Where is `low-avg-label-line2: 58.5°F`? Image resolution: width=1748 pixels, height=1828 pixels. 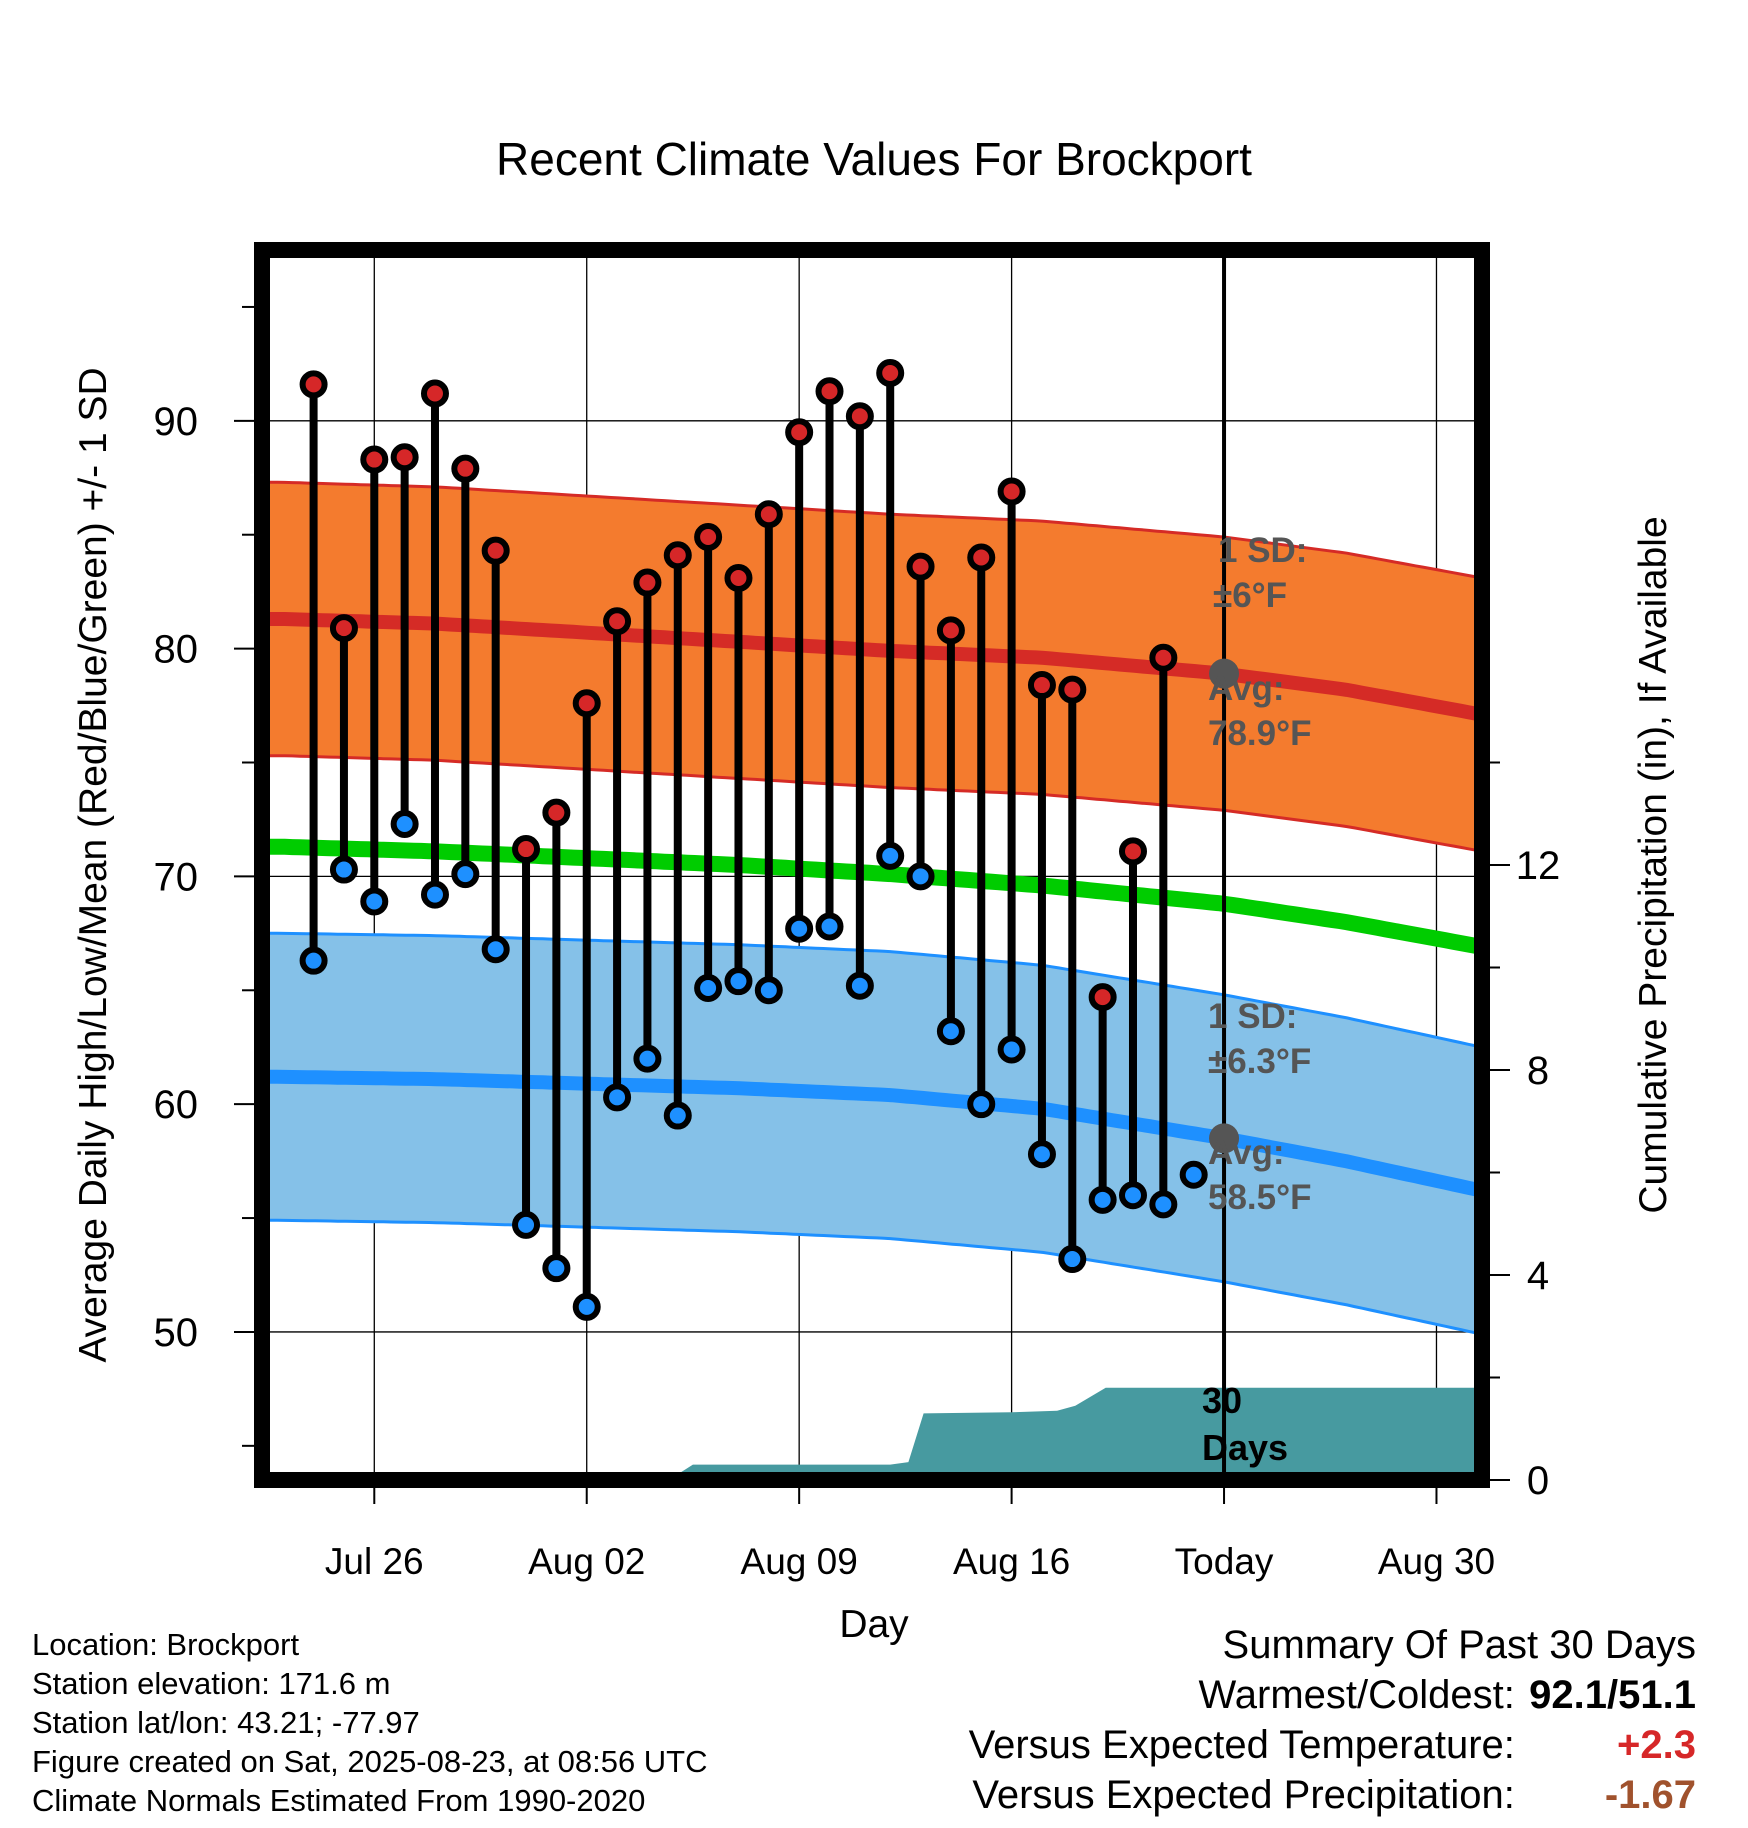
low-avg-label-line2: 58.5°F is located at coordinates (1260, 1197).